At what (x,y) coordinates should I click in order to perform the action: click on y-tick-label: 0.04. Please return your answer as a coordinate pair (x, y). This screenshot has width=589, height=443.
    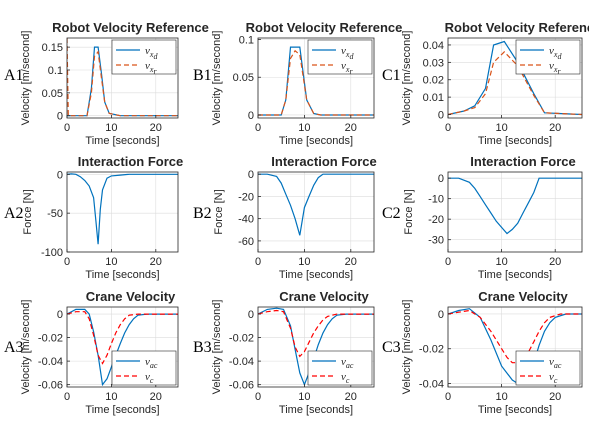
    Looking at the image, I should click on (433, 46).